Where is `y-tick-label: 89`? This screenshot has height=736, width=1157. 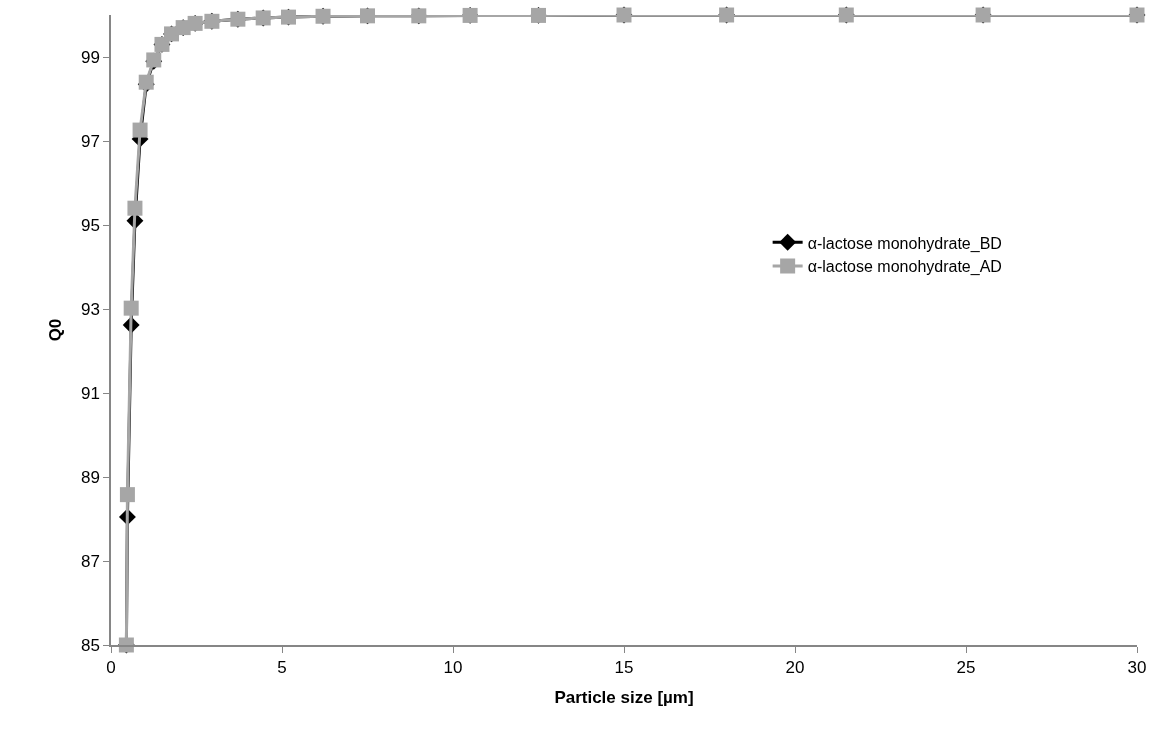 y-tick-label: 89 is located at coordinates (90, 477).